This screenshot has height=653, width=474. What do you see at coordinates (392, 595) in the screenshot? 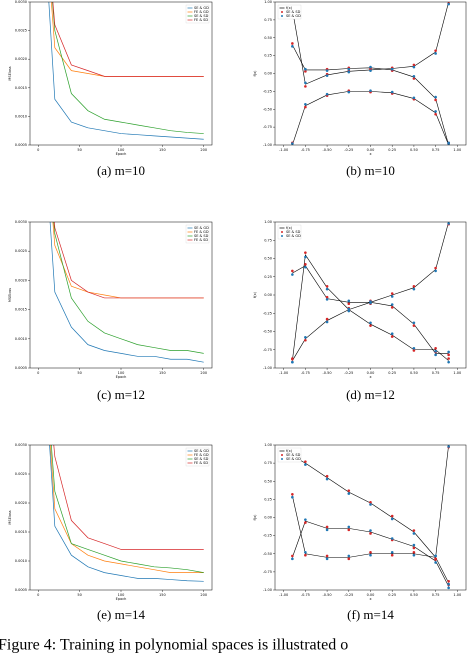
I see `x-tick-label: 0.25` at bounding box center [392, 595].